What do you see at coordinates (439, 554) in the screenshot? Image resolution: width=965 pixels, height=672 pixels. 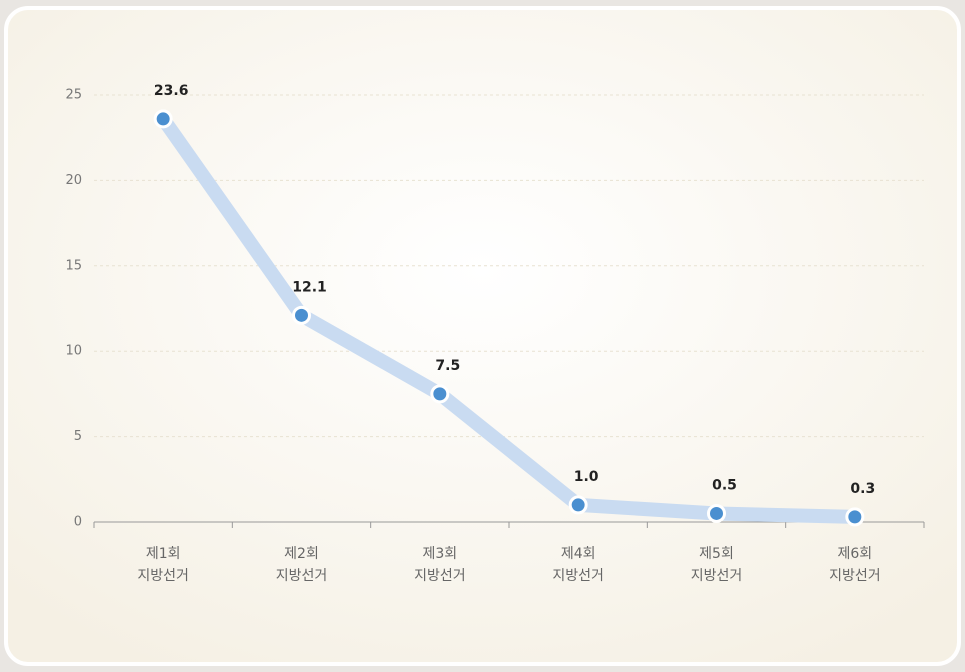 I see `x-tick-label: 제3회` at bounding box center [439, 554].